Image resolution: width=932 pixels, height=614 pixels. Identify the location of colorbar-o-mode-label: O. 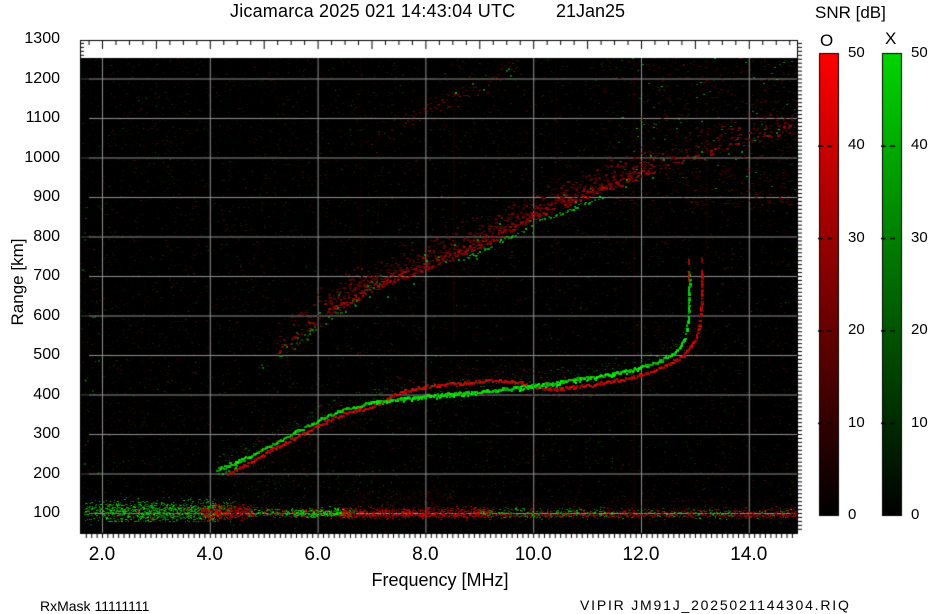
(827, 40).